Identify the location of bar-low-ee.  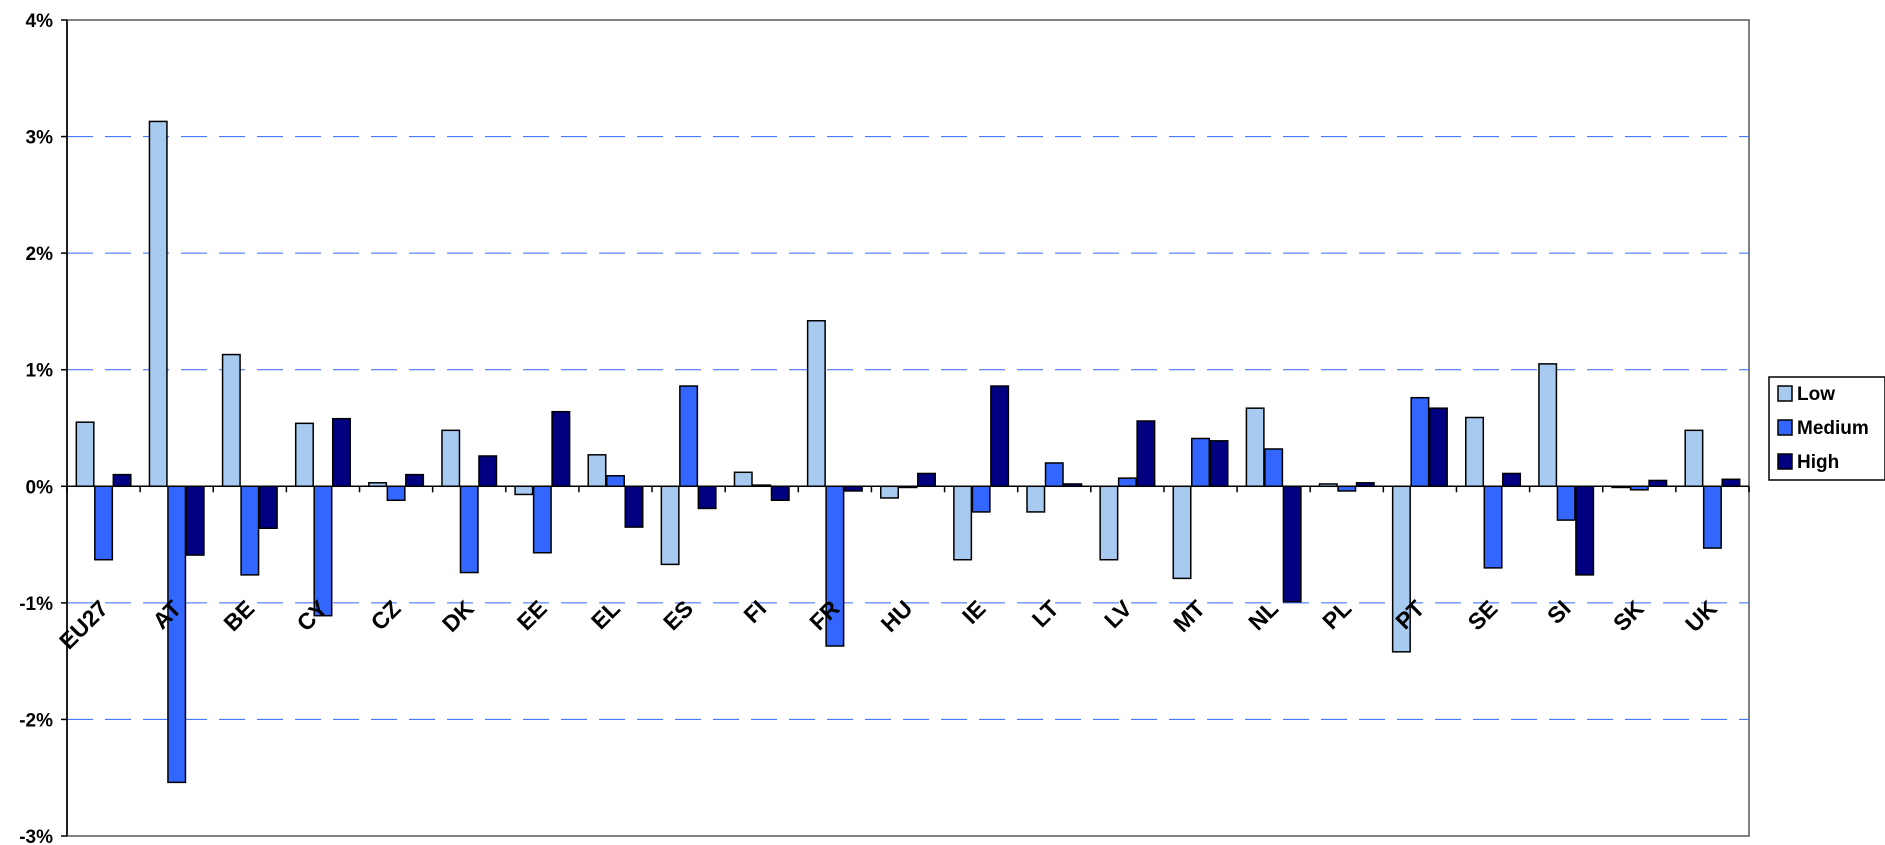
(524, 490).